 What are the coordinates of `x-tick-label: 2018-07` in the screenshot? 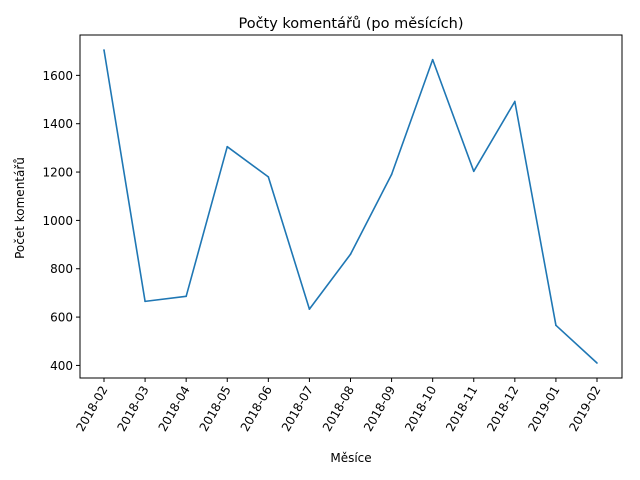 It's located at (297, 409).